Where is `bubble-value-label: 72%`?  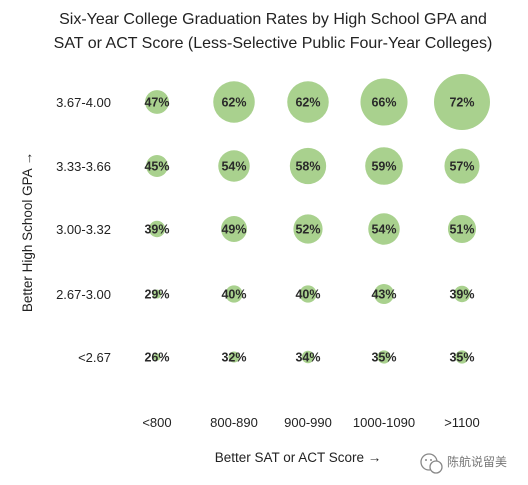
bubble-value-label: 72% is located at coordinates (461, 103).